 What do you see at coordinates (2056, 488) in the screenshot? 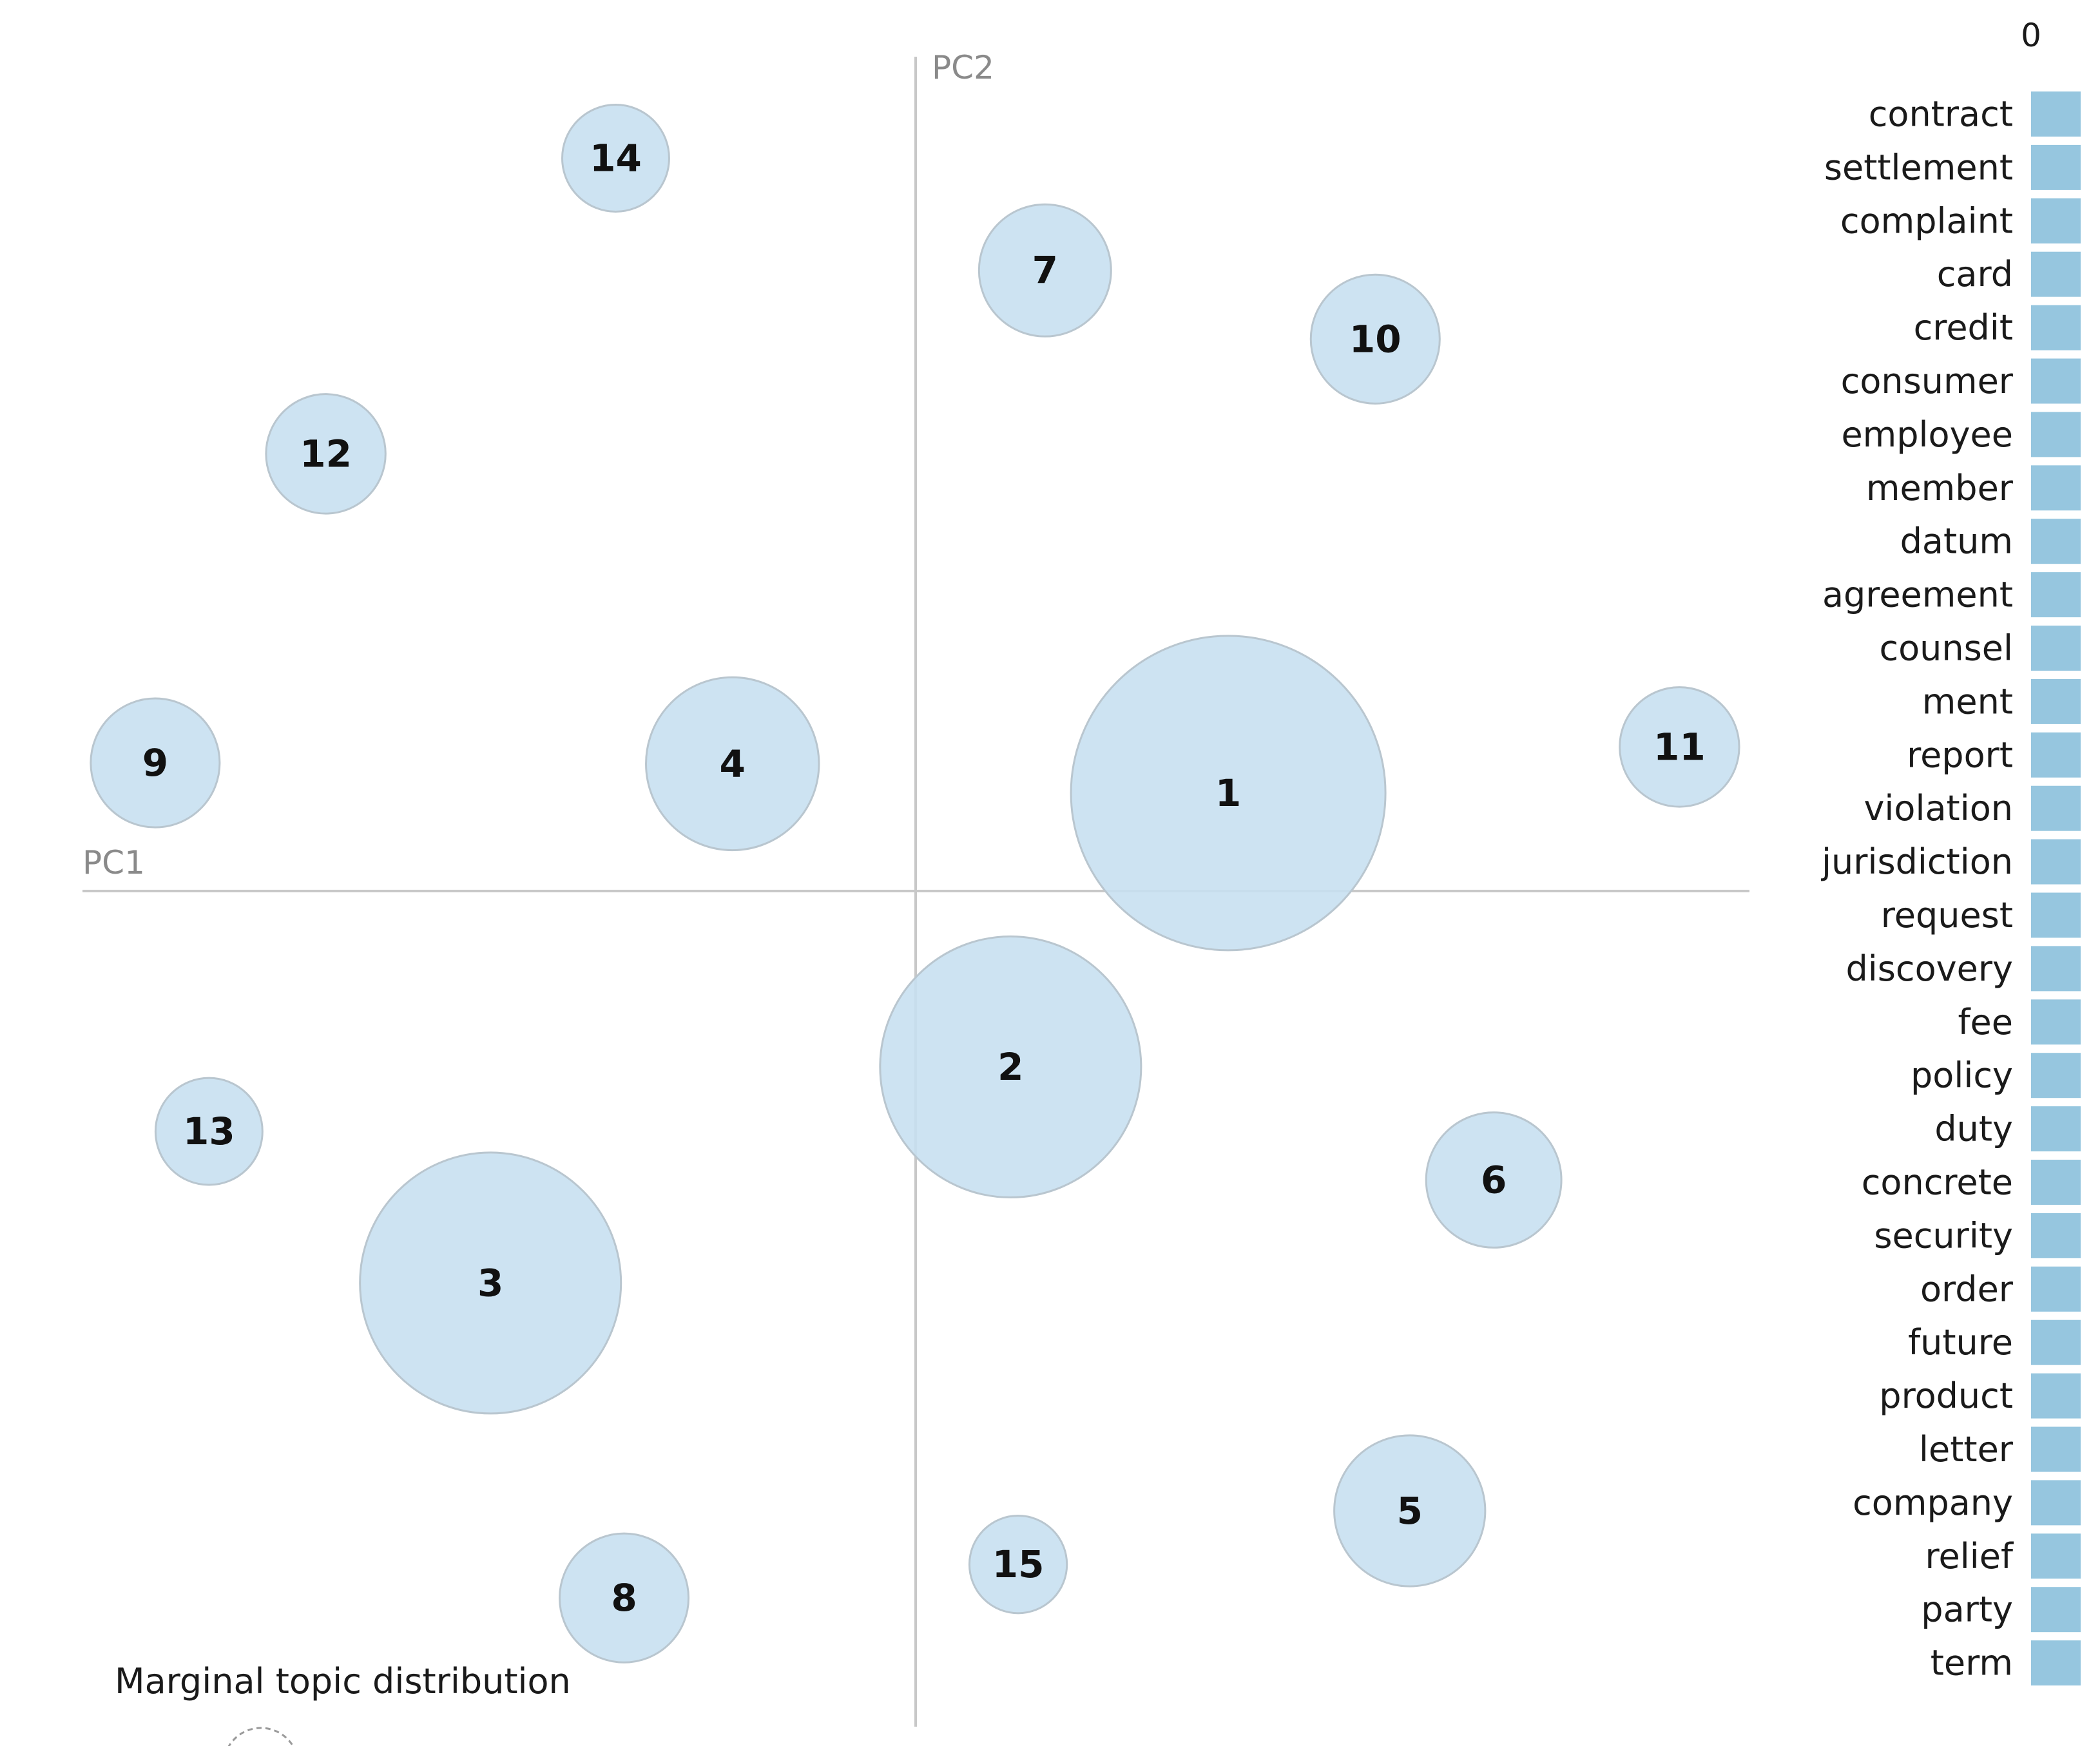
I see `term-bar-member` at bounding box center [2056, 488].